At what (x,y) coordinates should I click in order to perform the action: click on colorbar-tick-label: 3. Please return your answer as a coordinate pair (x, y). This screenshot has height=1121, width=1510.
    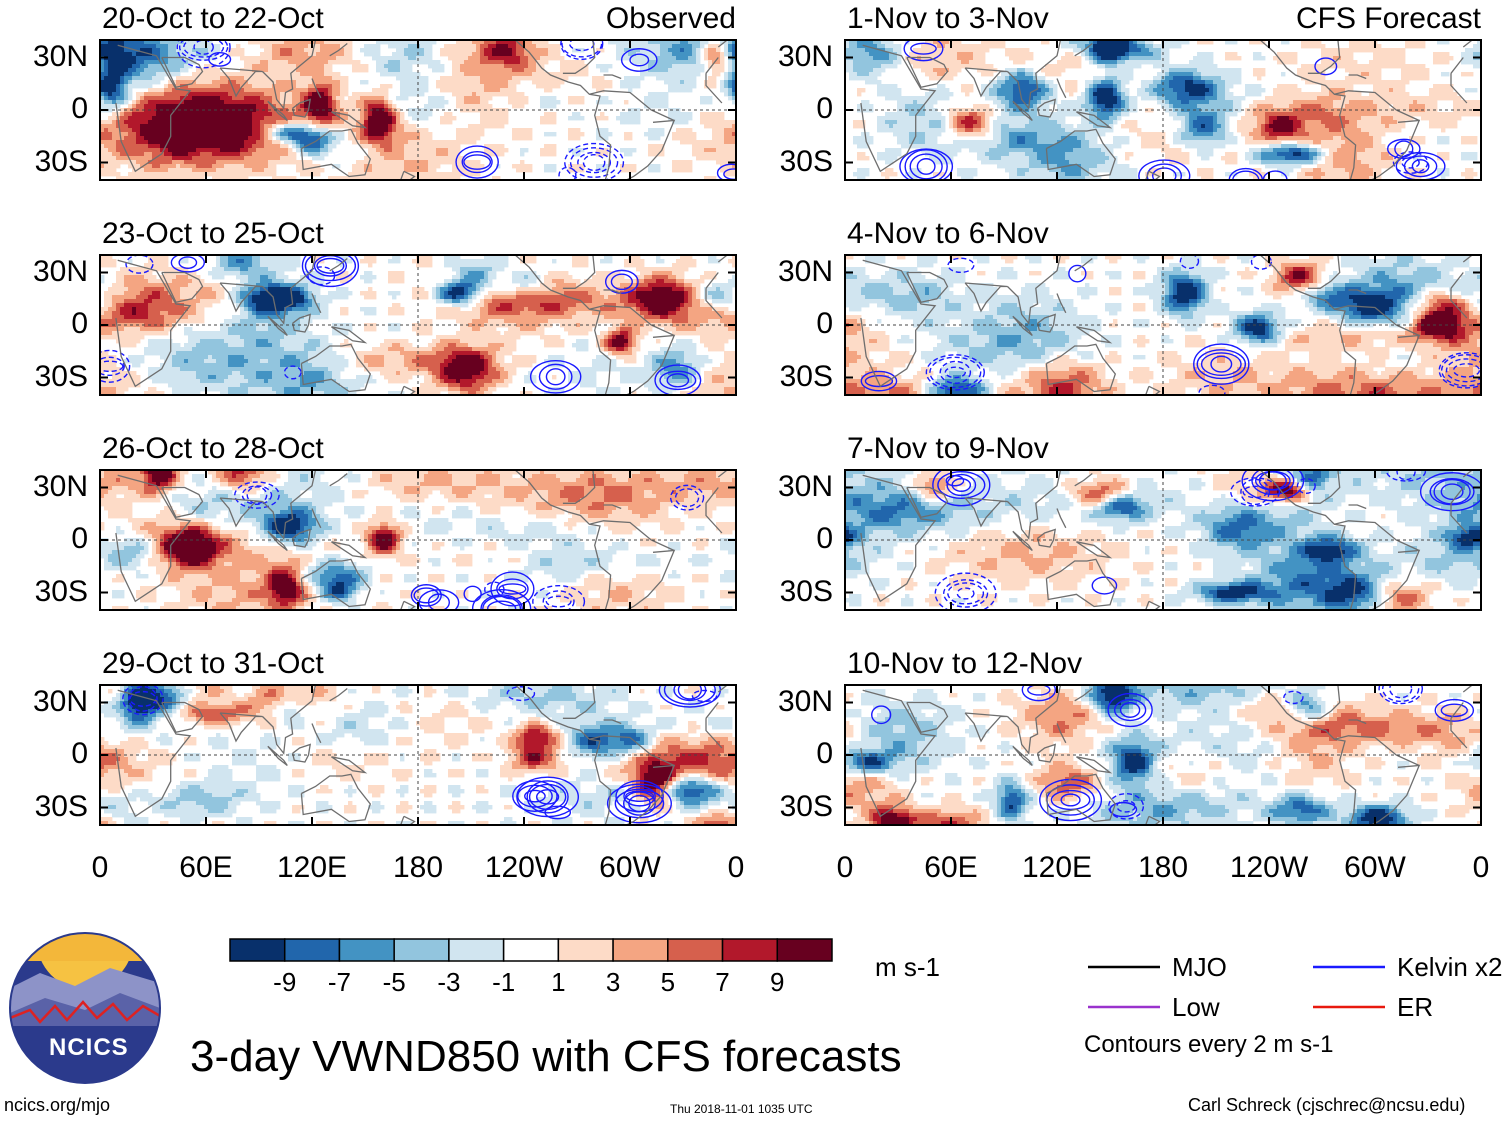
    Looking at the image, I should click on (613, 982).